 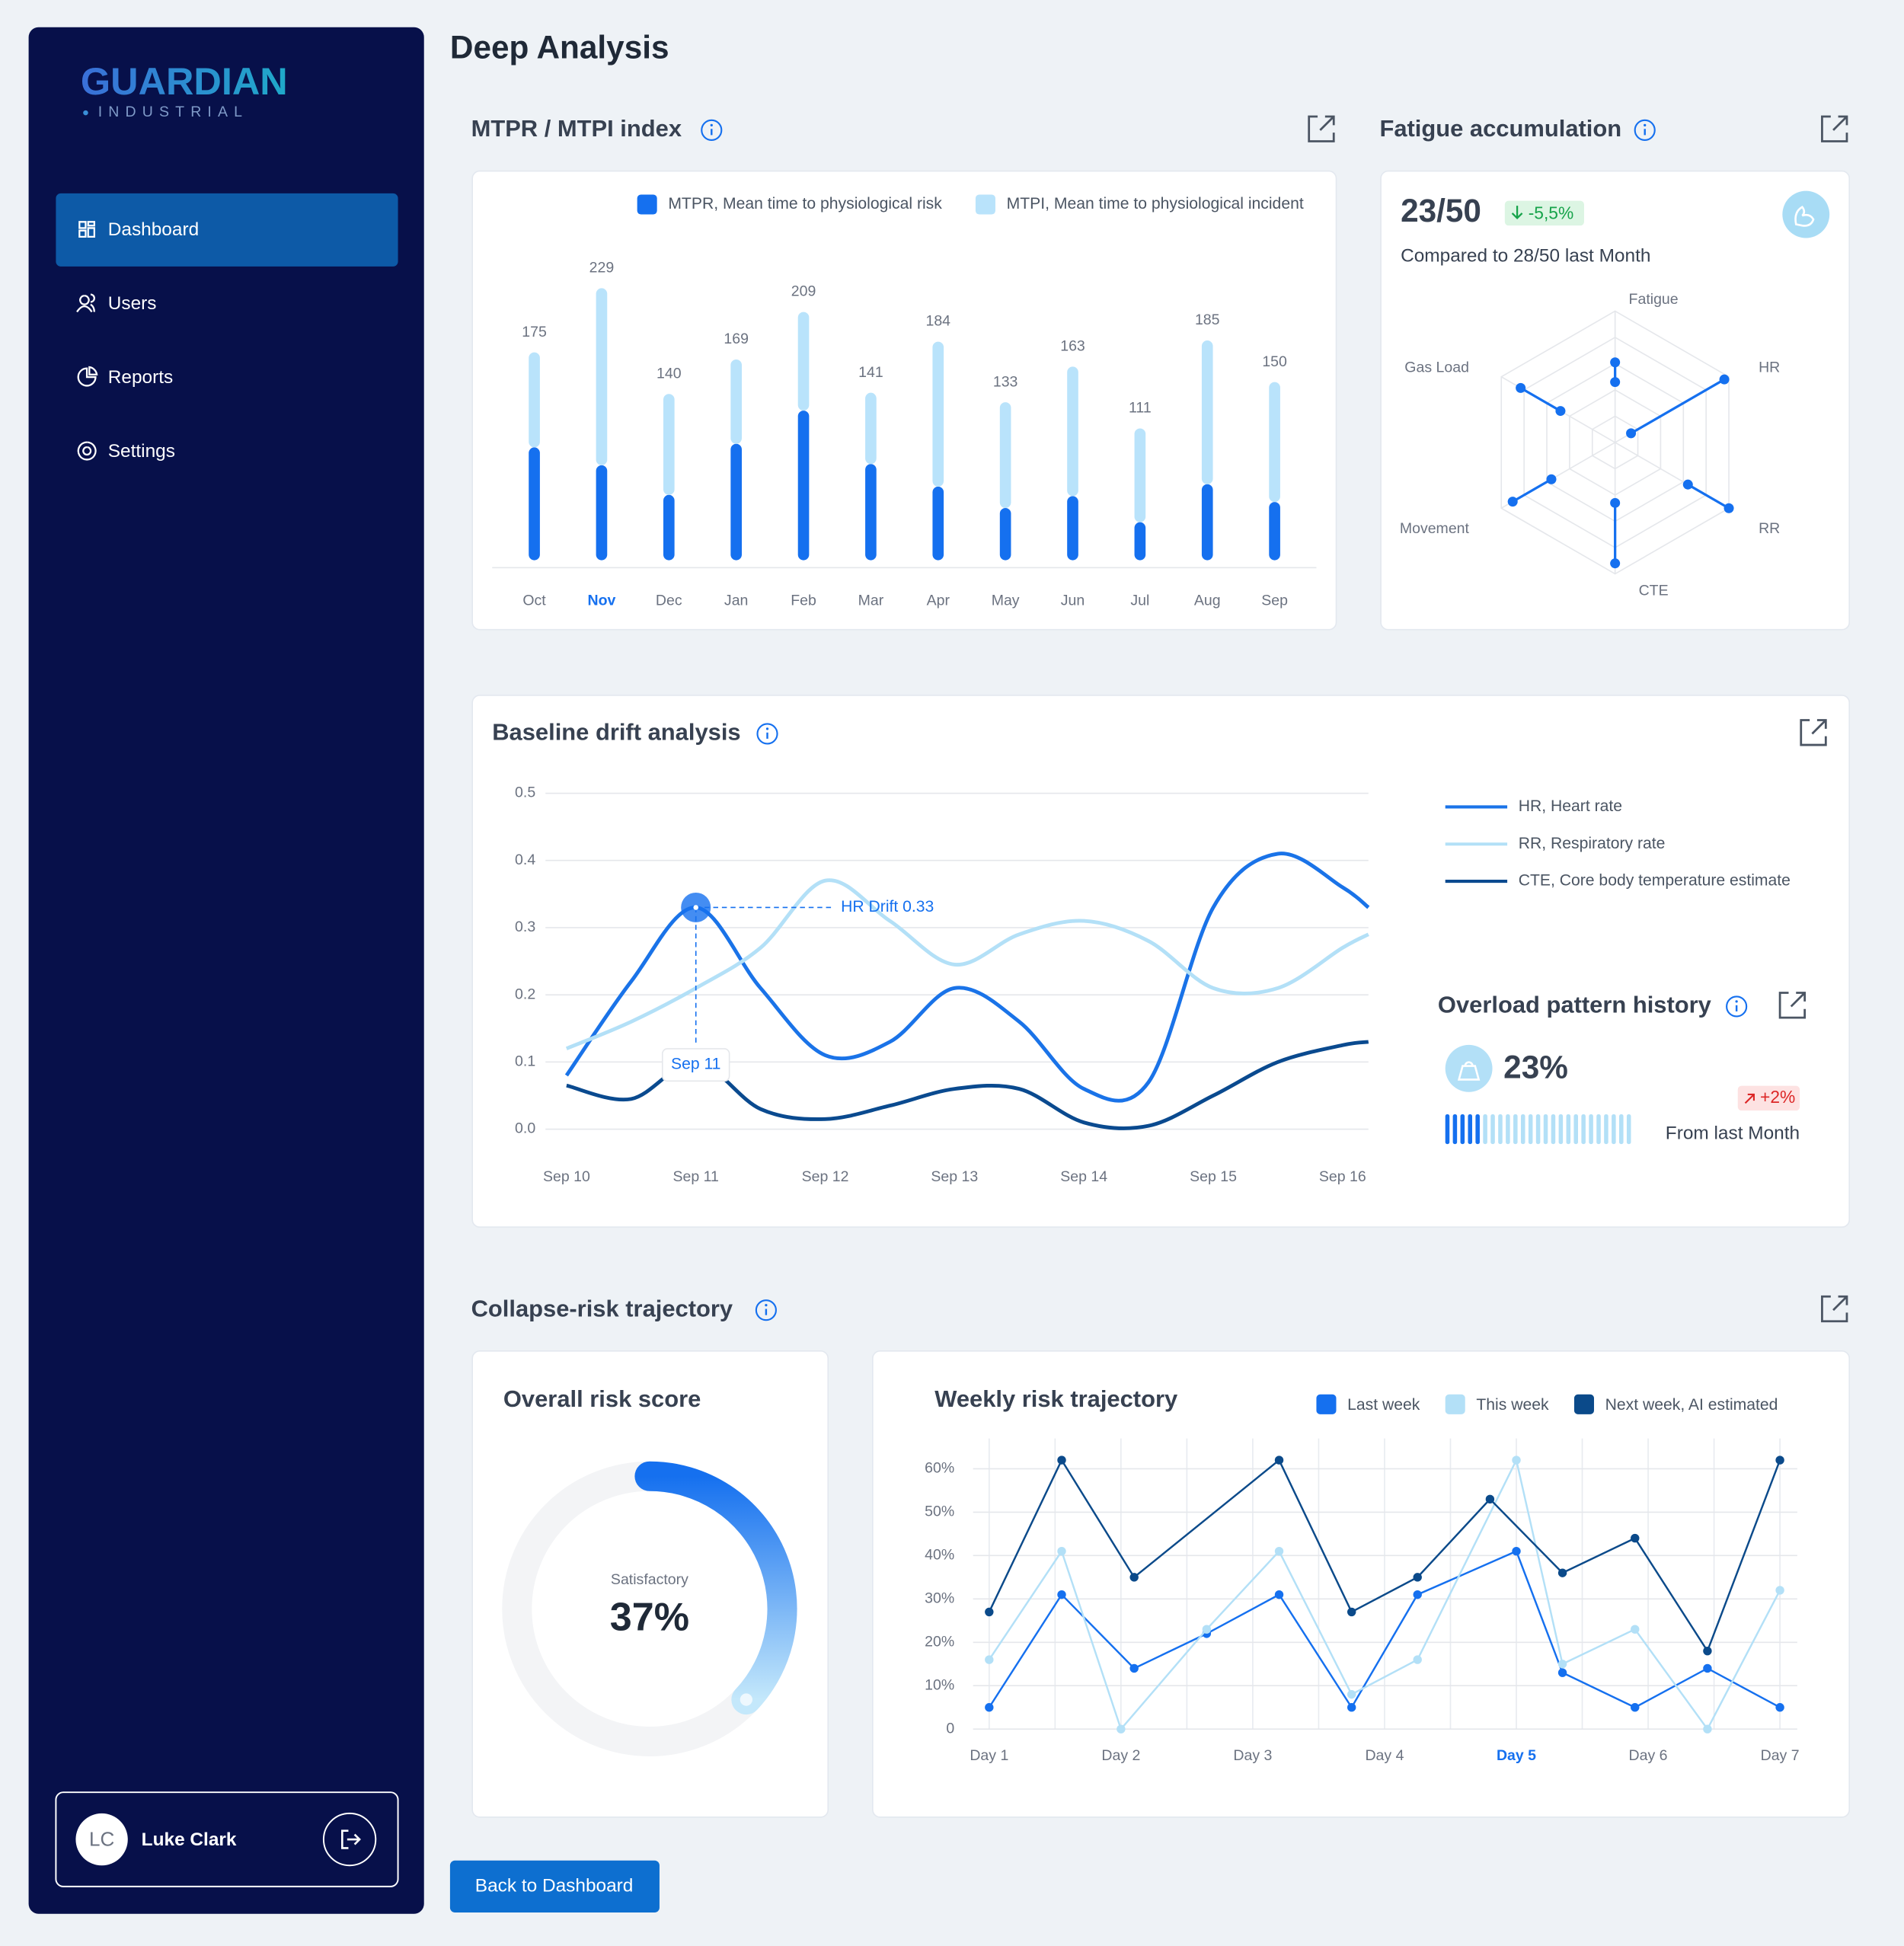 I want to click on radar-point-high, so click(x=1729, y=508).